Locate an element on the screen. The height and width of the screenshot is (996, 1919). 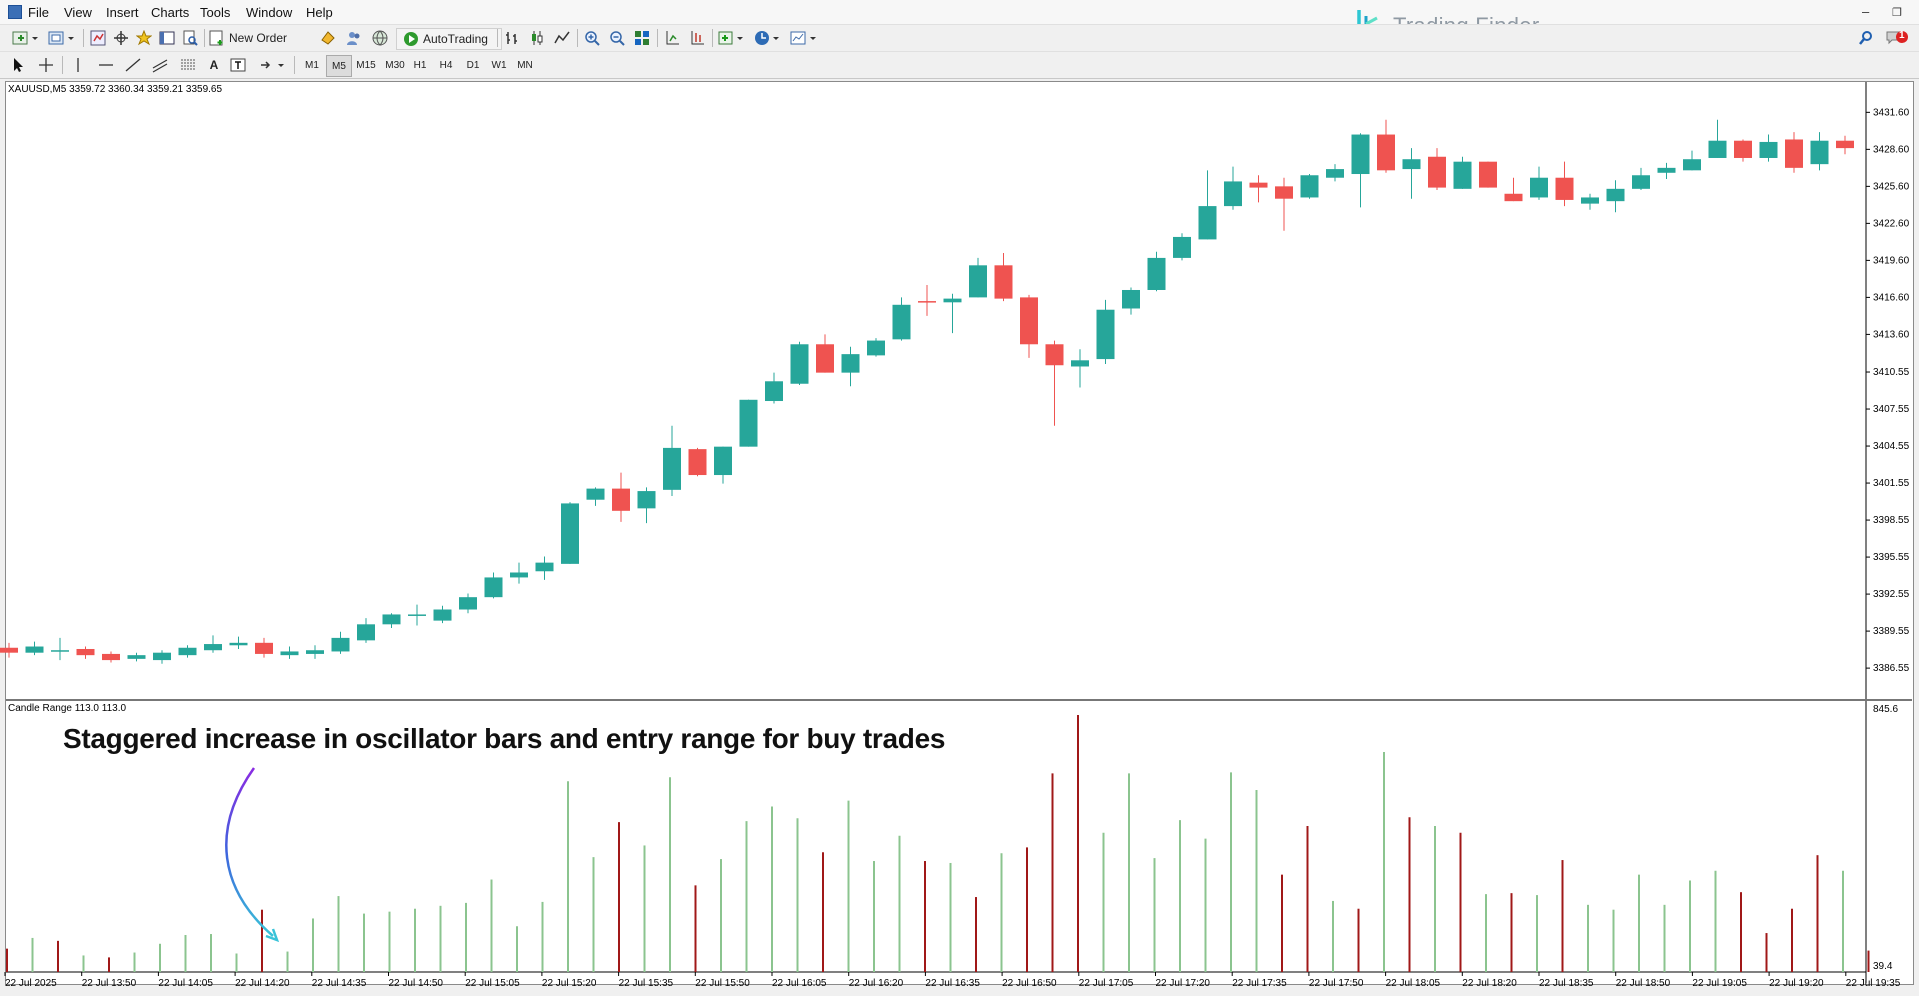
cursor-button is located at coordinates (18, 65).